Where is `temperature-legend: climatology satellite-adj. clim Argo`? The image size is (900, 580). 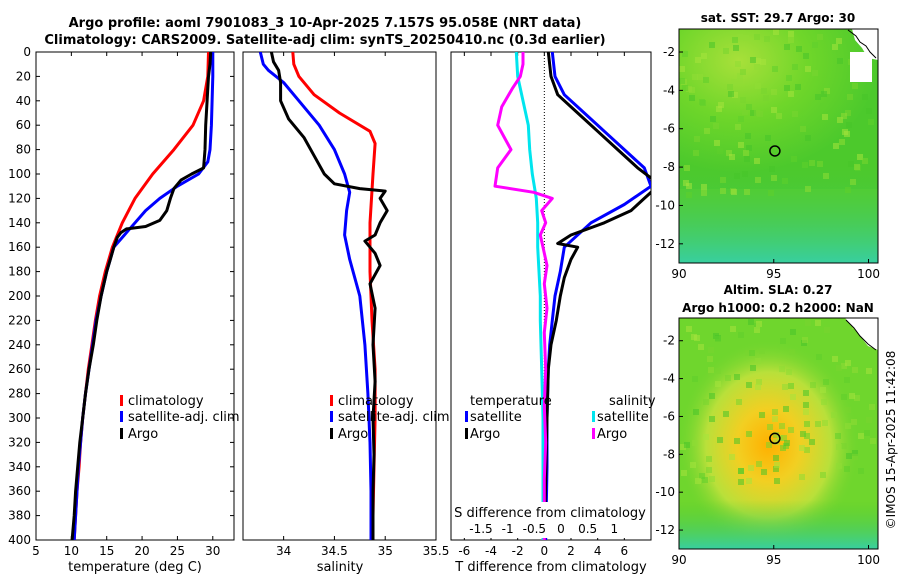
temperature-legend: climatology satellite-adj. clim Argo is located at coordinates (180, 418).